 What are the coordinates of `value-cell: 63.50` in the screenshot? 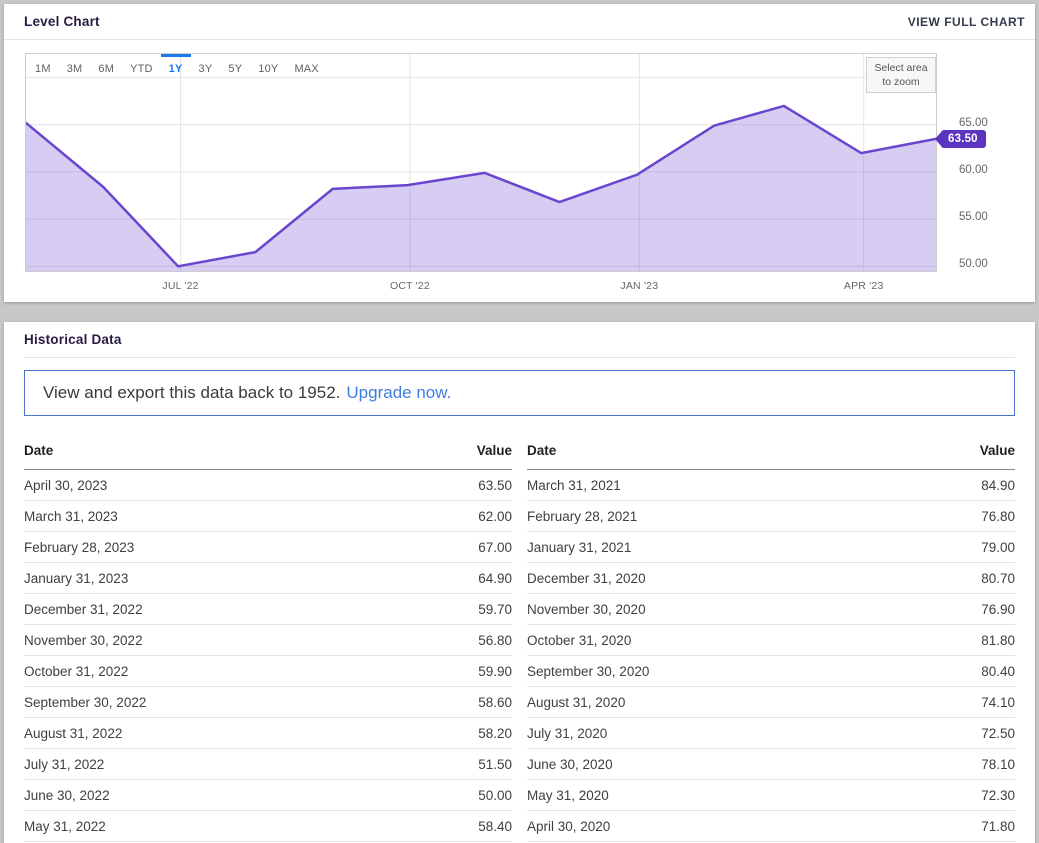 It's located at (457, 485).